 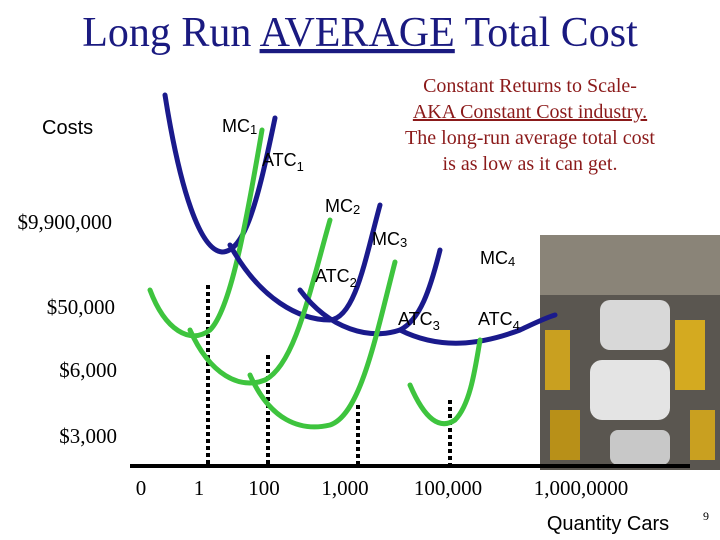 What do you see at coordinates (283, 162) in the screenshot?
I see `curve-label: ATC1` at bounding box center [283, 162].